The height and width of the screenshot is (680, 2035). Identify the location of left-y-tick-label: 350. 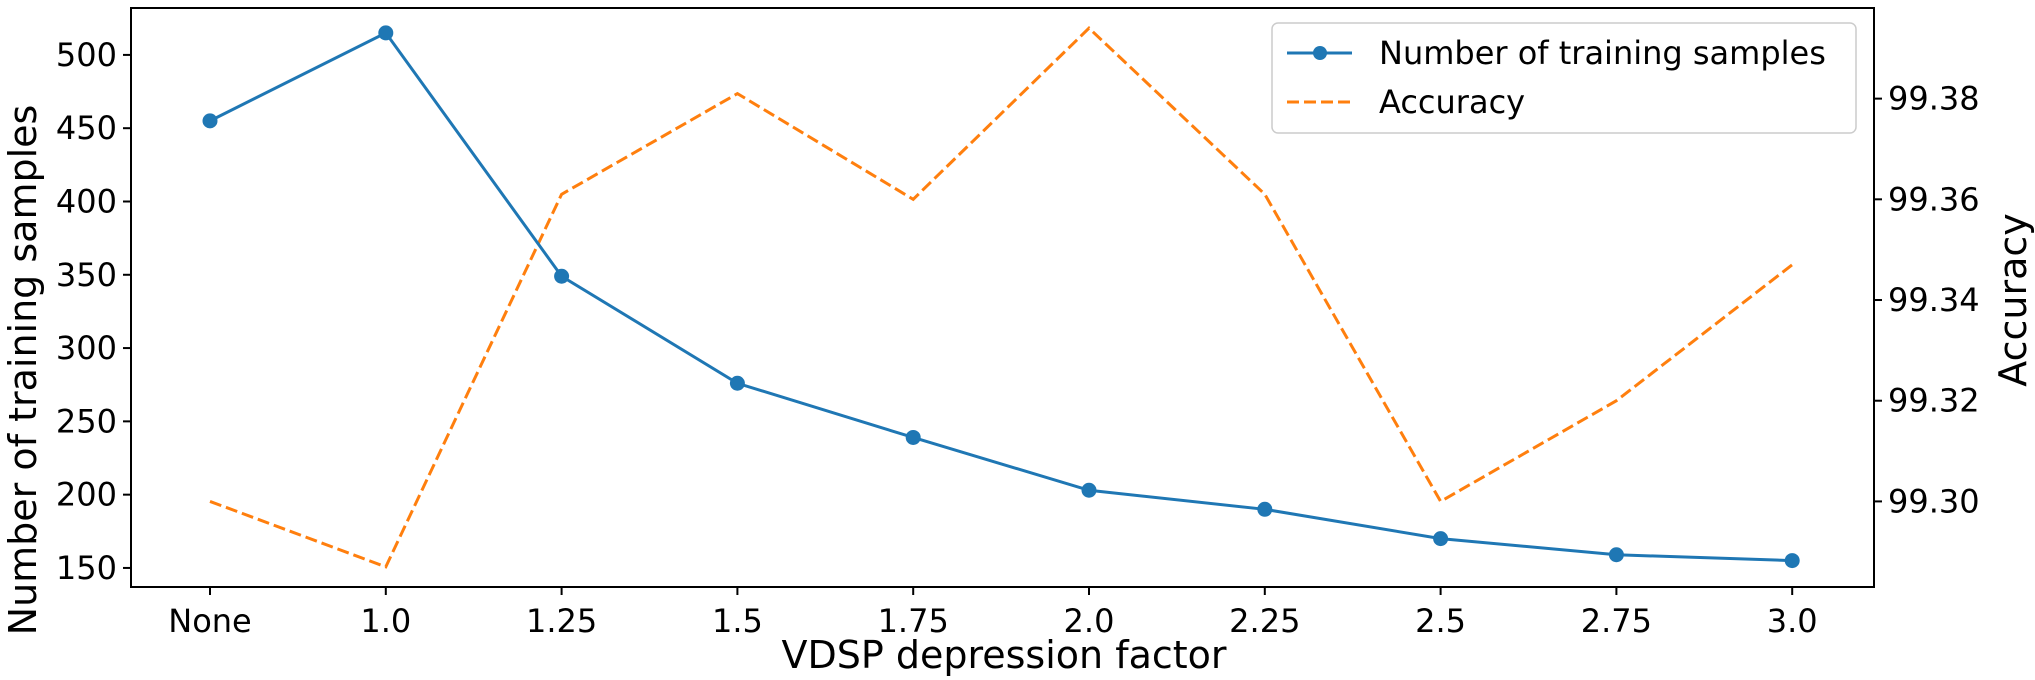
(86, 275).